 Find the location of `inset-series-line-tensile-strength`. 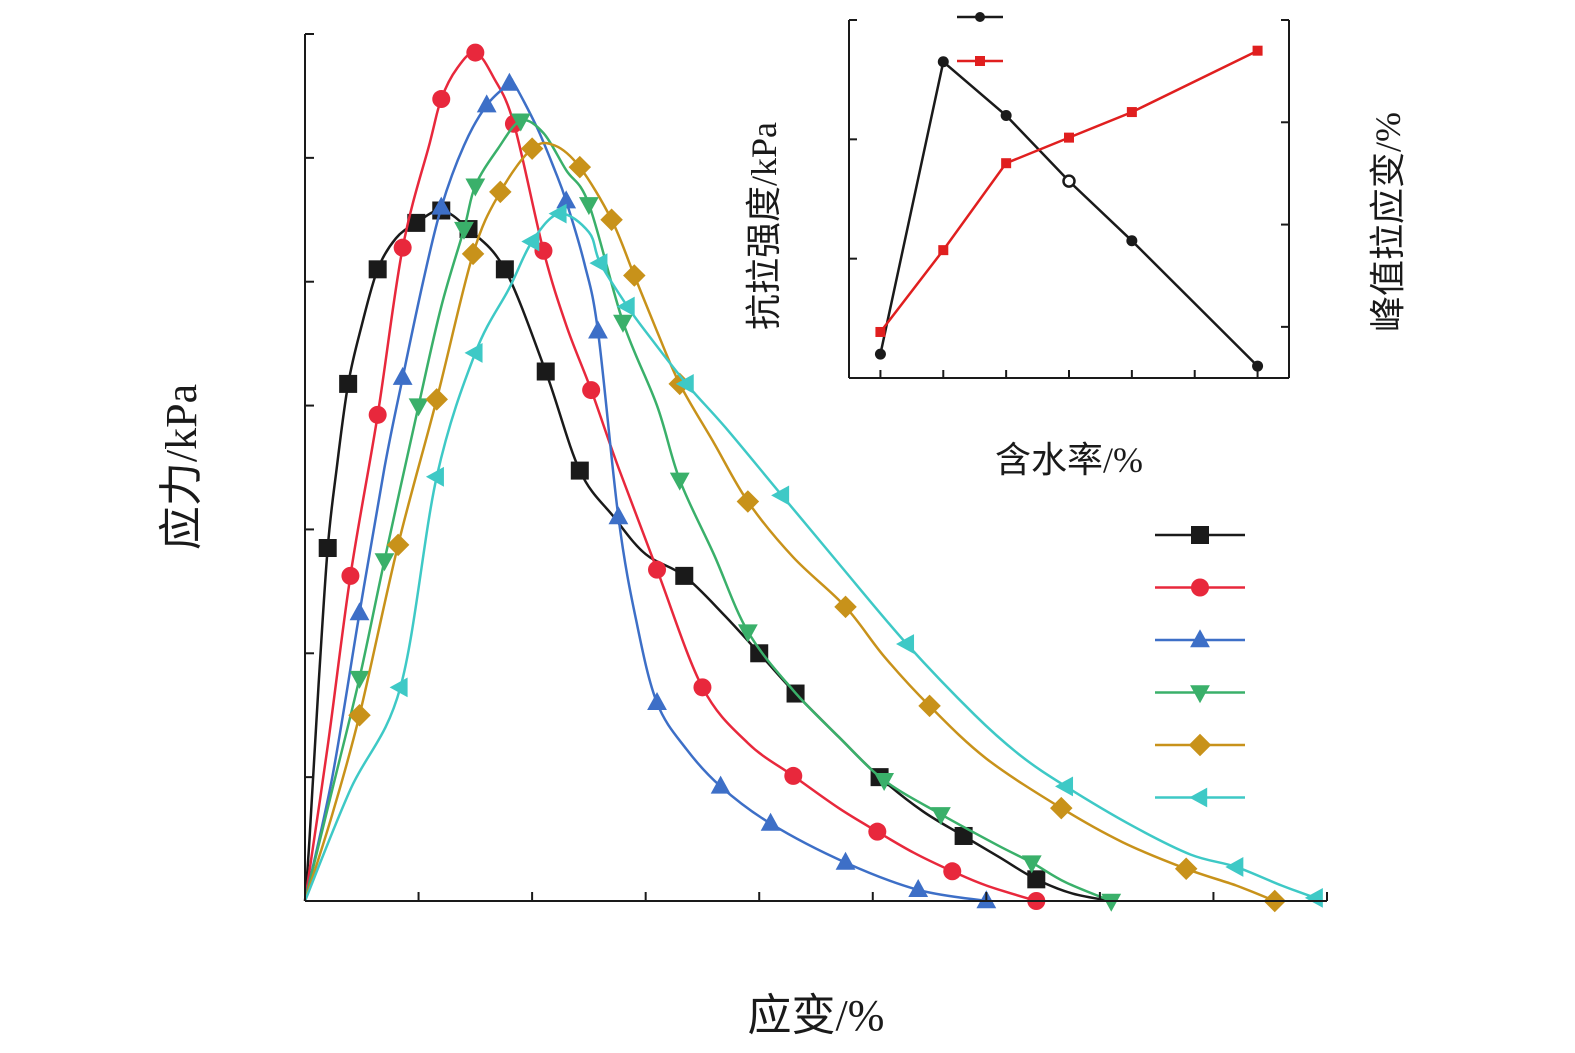

inset-series-line-tensile-strength is located at coordinates (1069, 213).